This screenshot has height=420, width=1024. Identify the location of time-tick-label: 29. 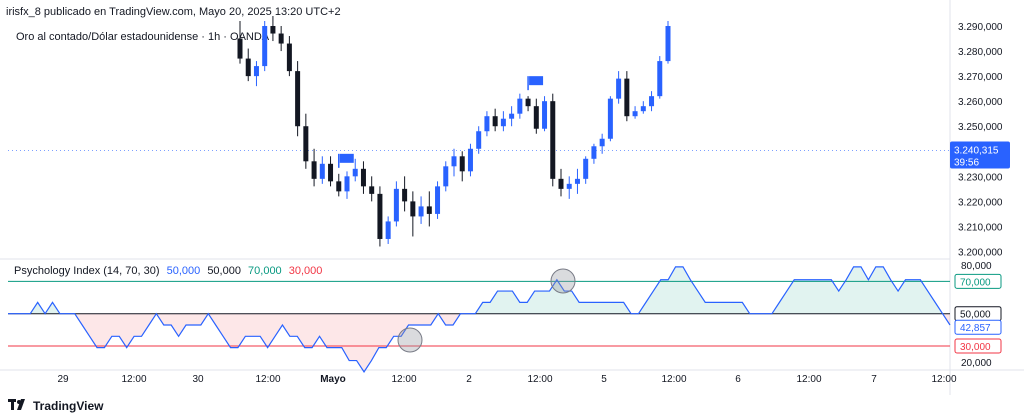
(63, 379).